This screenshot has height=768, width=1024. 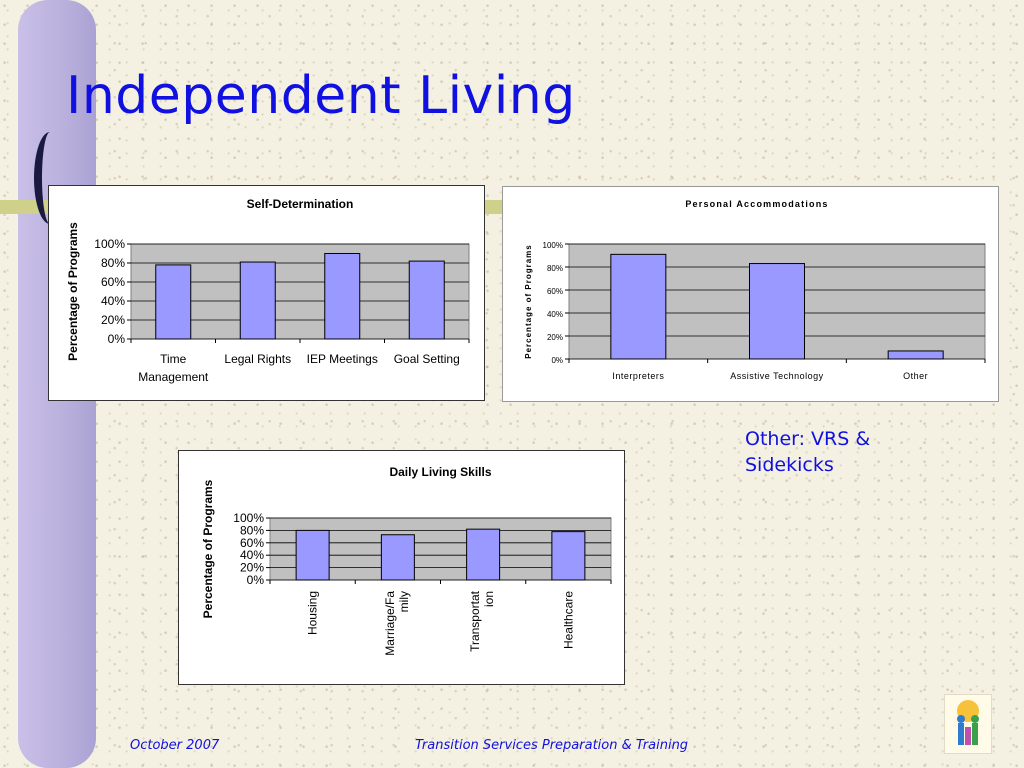 What do you see at coordinates (390, 623) in the screenshot?
I see `x-tick-label-line: Marriage/Fa` at bounding box center [390, 623].